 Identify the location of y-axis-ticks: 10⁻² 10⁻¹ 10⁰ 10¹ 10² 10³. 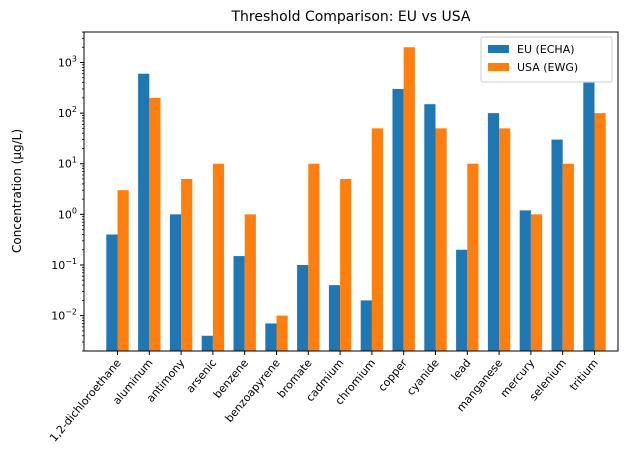
(67, 191).